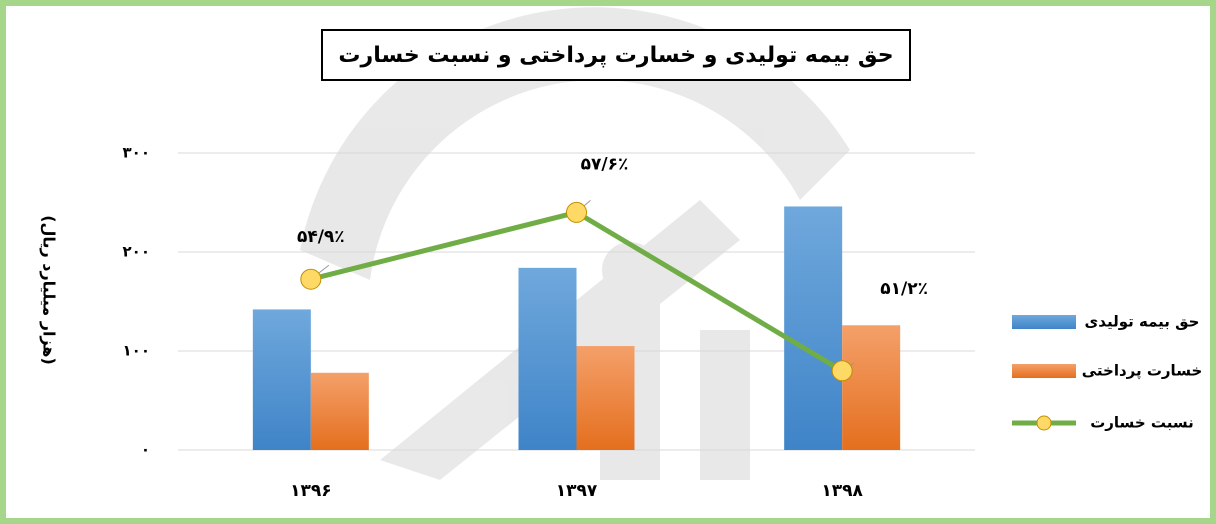 The width and height of the screenshot is (1216, 524). Describe the element at coordinates (145, 450) in the screenshot. I see `y-tick-label: ۰` at that location.